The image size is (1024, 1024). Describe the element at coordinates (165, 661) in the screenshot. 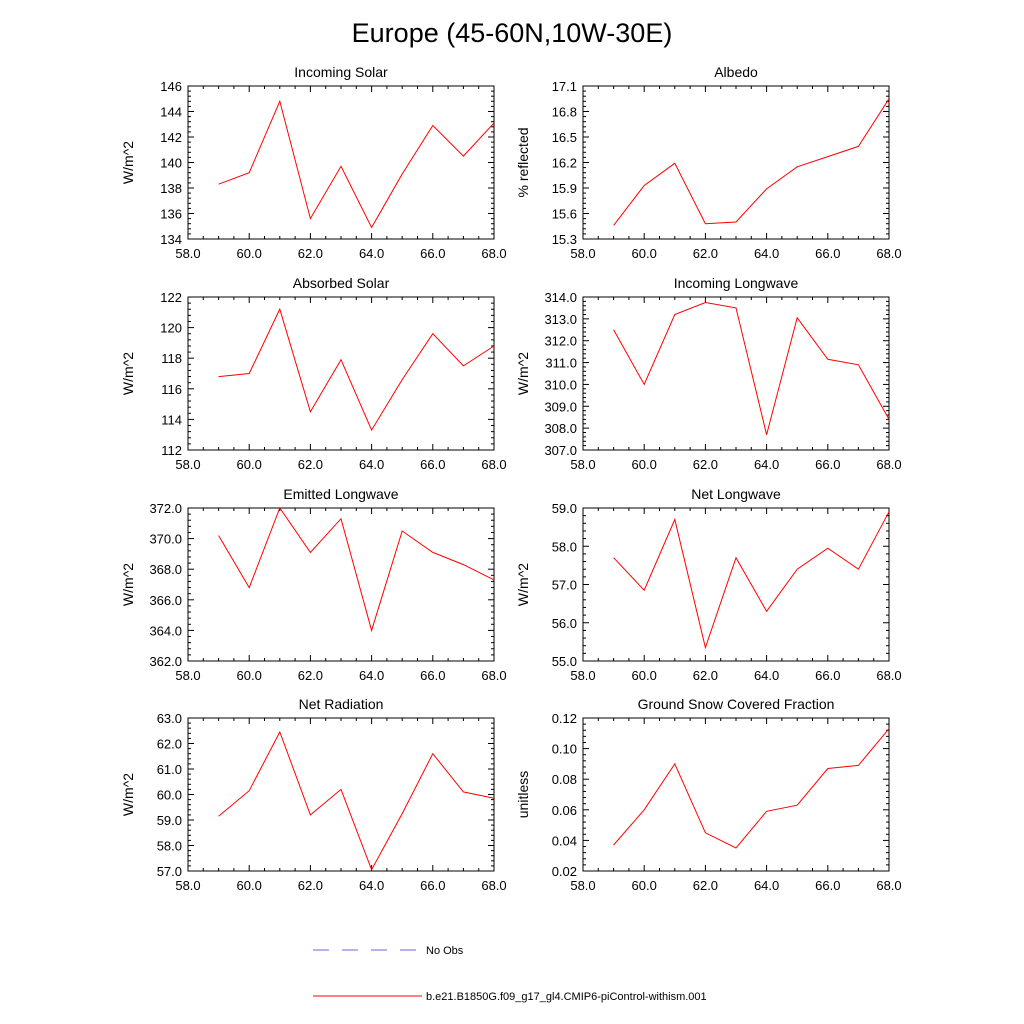

I see `y-tick-label: 362.0` at that location.